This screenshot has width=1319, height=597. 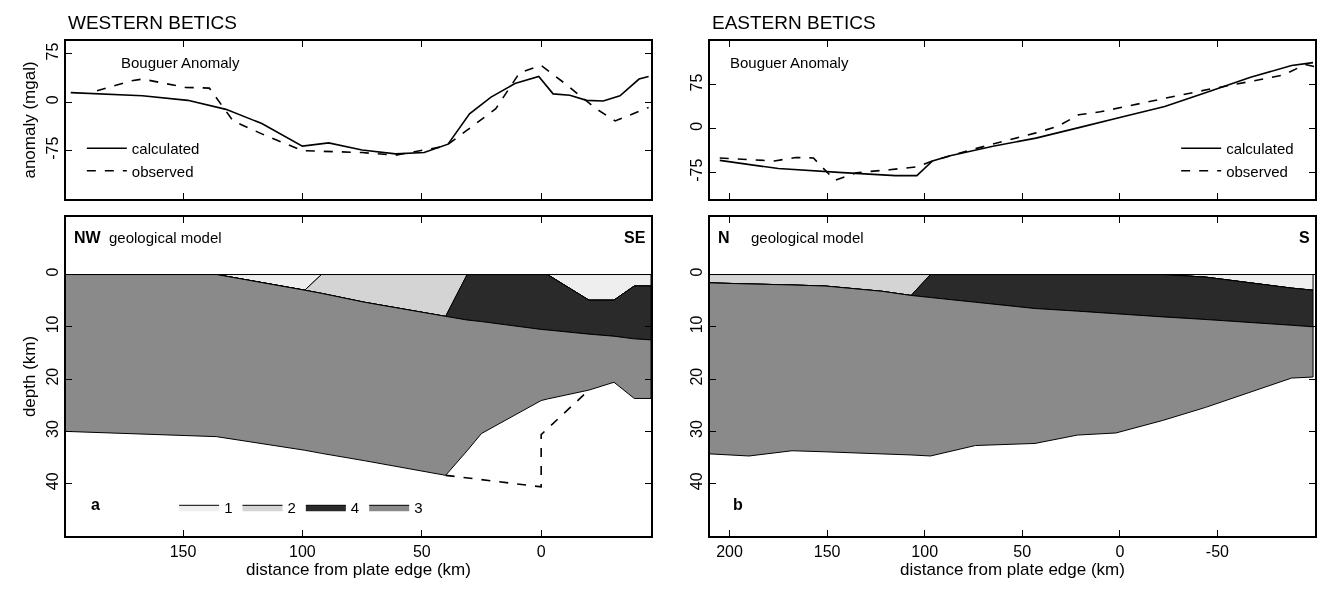 What do you see at coordinates (95, 504) in the screenshot?
I see `annotation: a` at bounding box center [95, 504].